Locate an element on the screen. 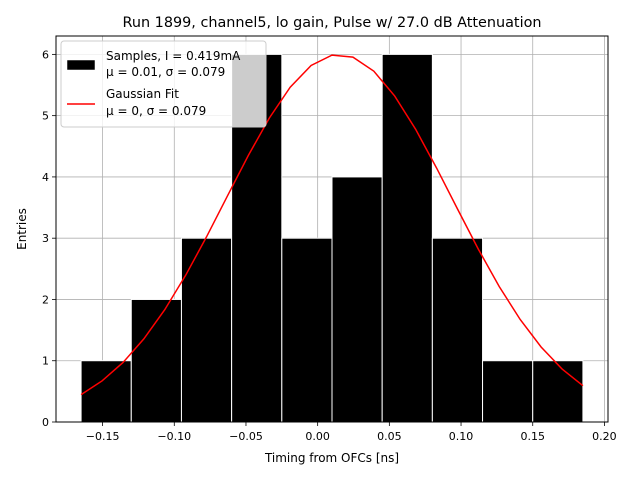 The height and width of the screenshot is (480, 640). legend-box is located at coordinates (163, 84).